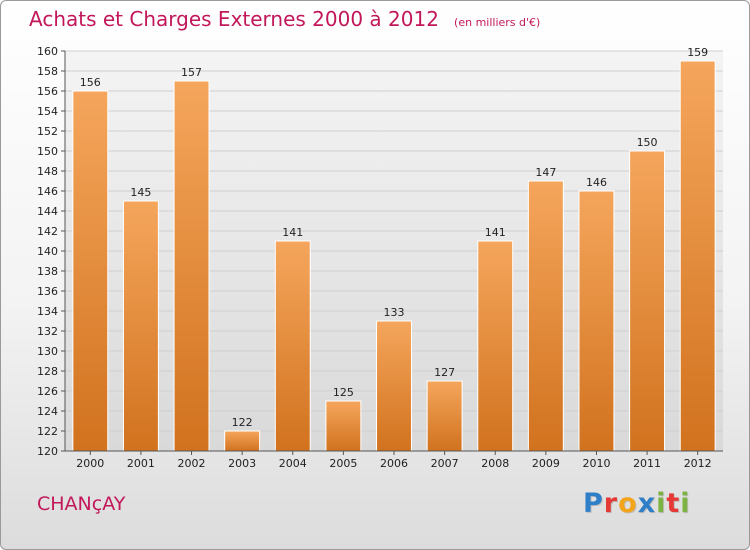 The width and height of the screenshot is (750, 550). I want to click on x-tick-label-2004: 2004, so click(293, 463).